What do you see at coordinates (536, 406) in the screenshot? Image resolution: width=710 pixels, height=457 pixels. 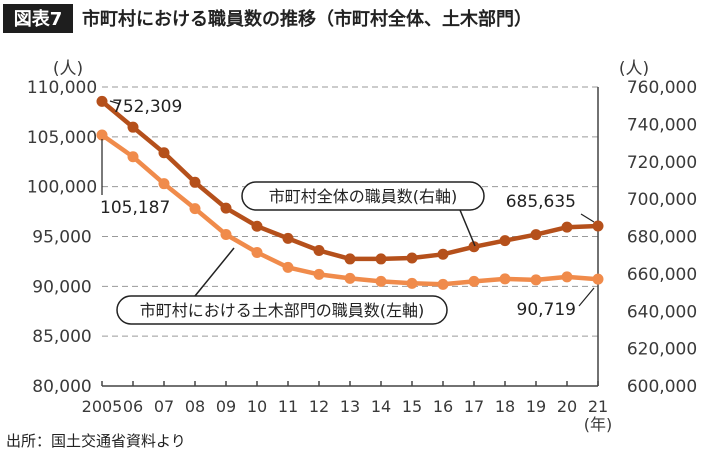 I see `x-tick-label: 19` at bounding box center [536, 406].